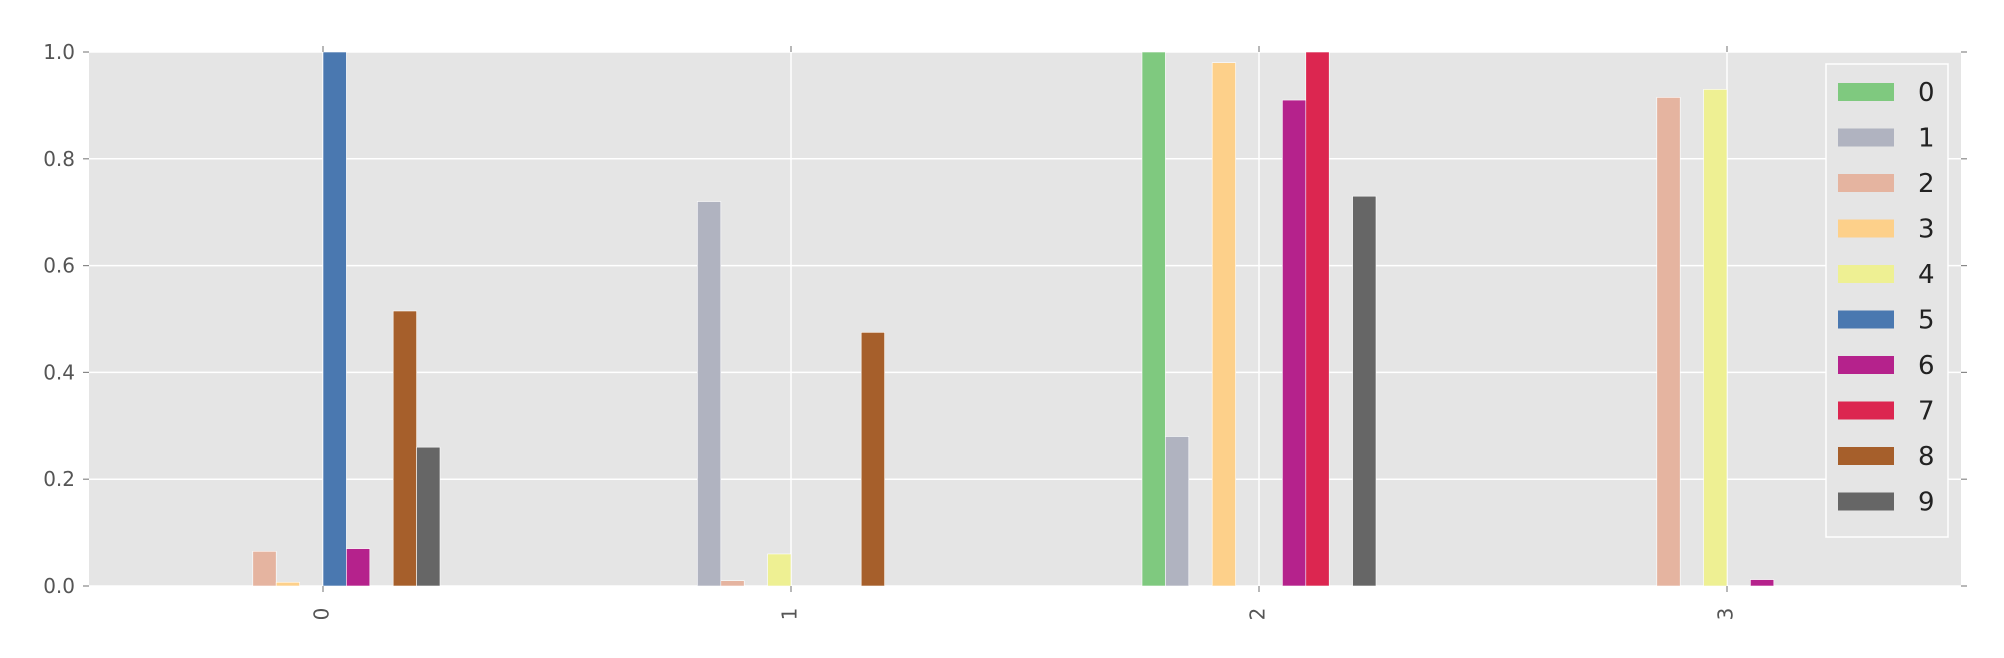  I want to click on legend: 0 1 2 3 4 5 6 7 8 9, so click(1887, 300).